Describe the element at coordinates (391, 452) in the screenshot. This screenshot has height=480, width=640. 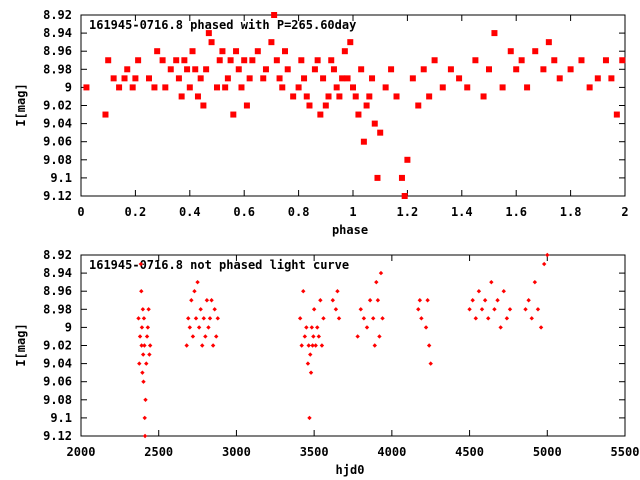
I see `x-tick-label: 4000` at that location.